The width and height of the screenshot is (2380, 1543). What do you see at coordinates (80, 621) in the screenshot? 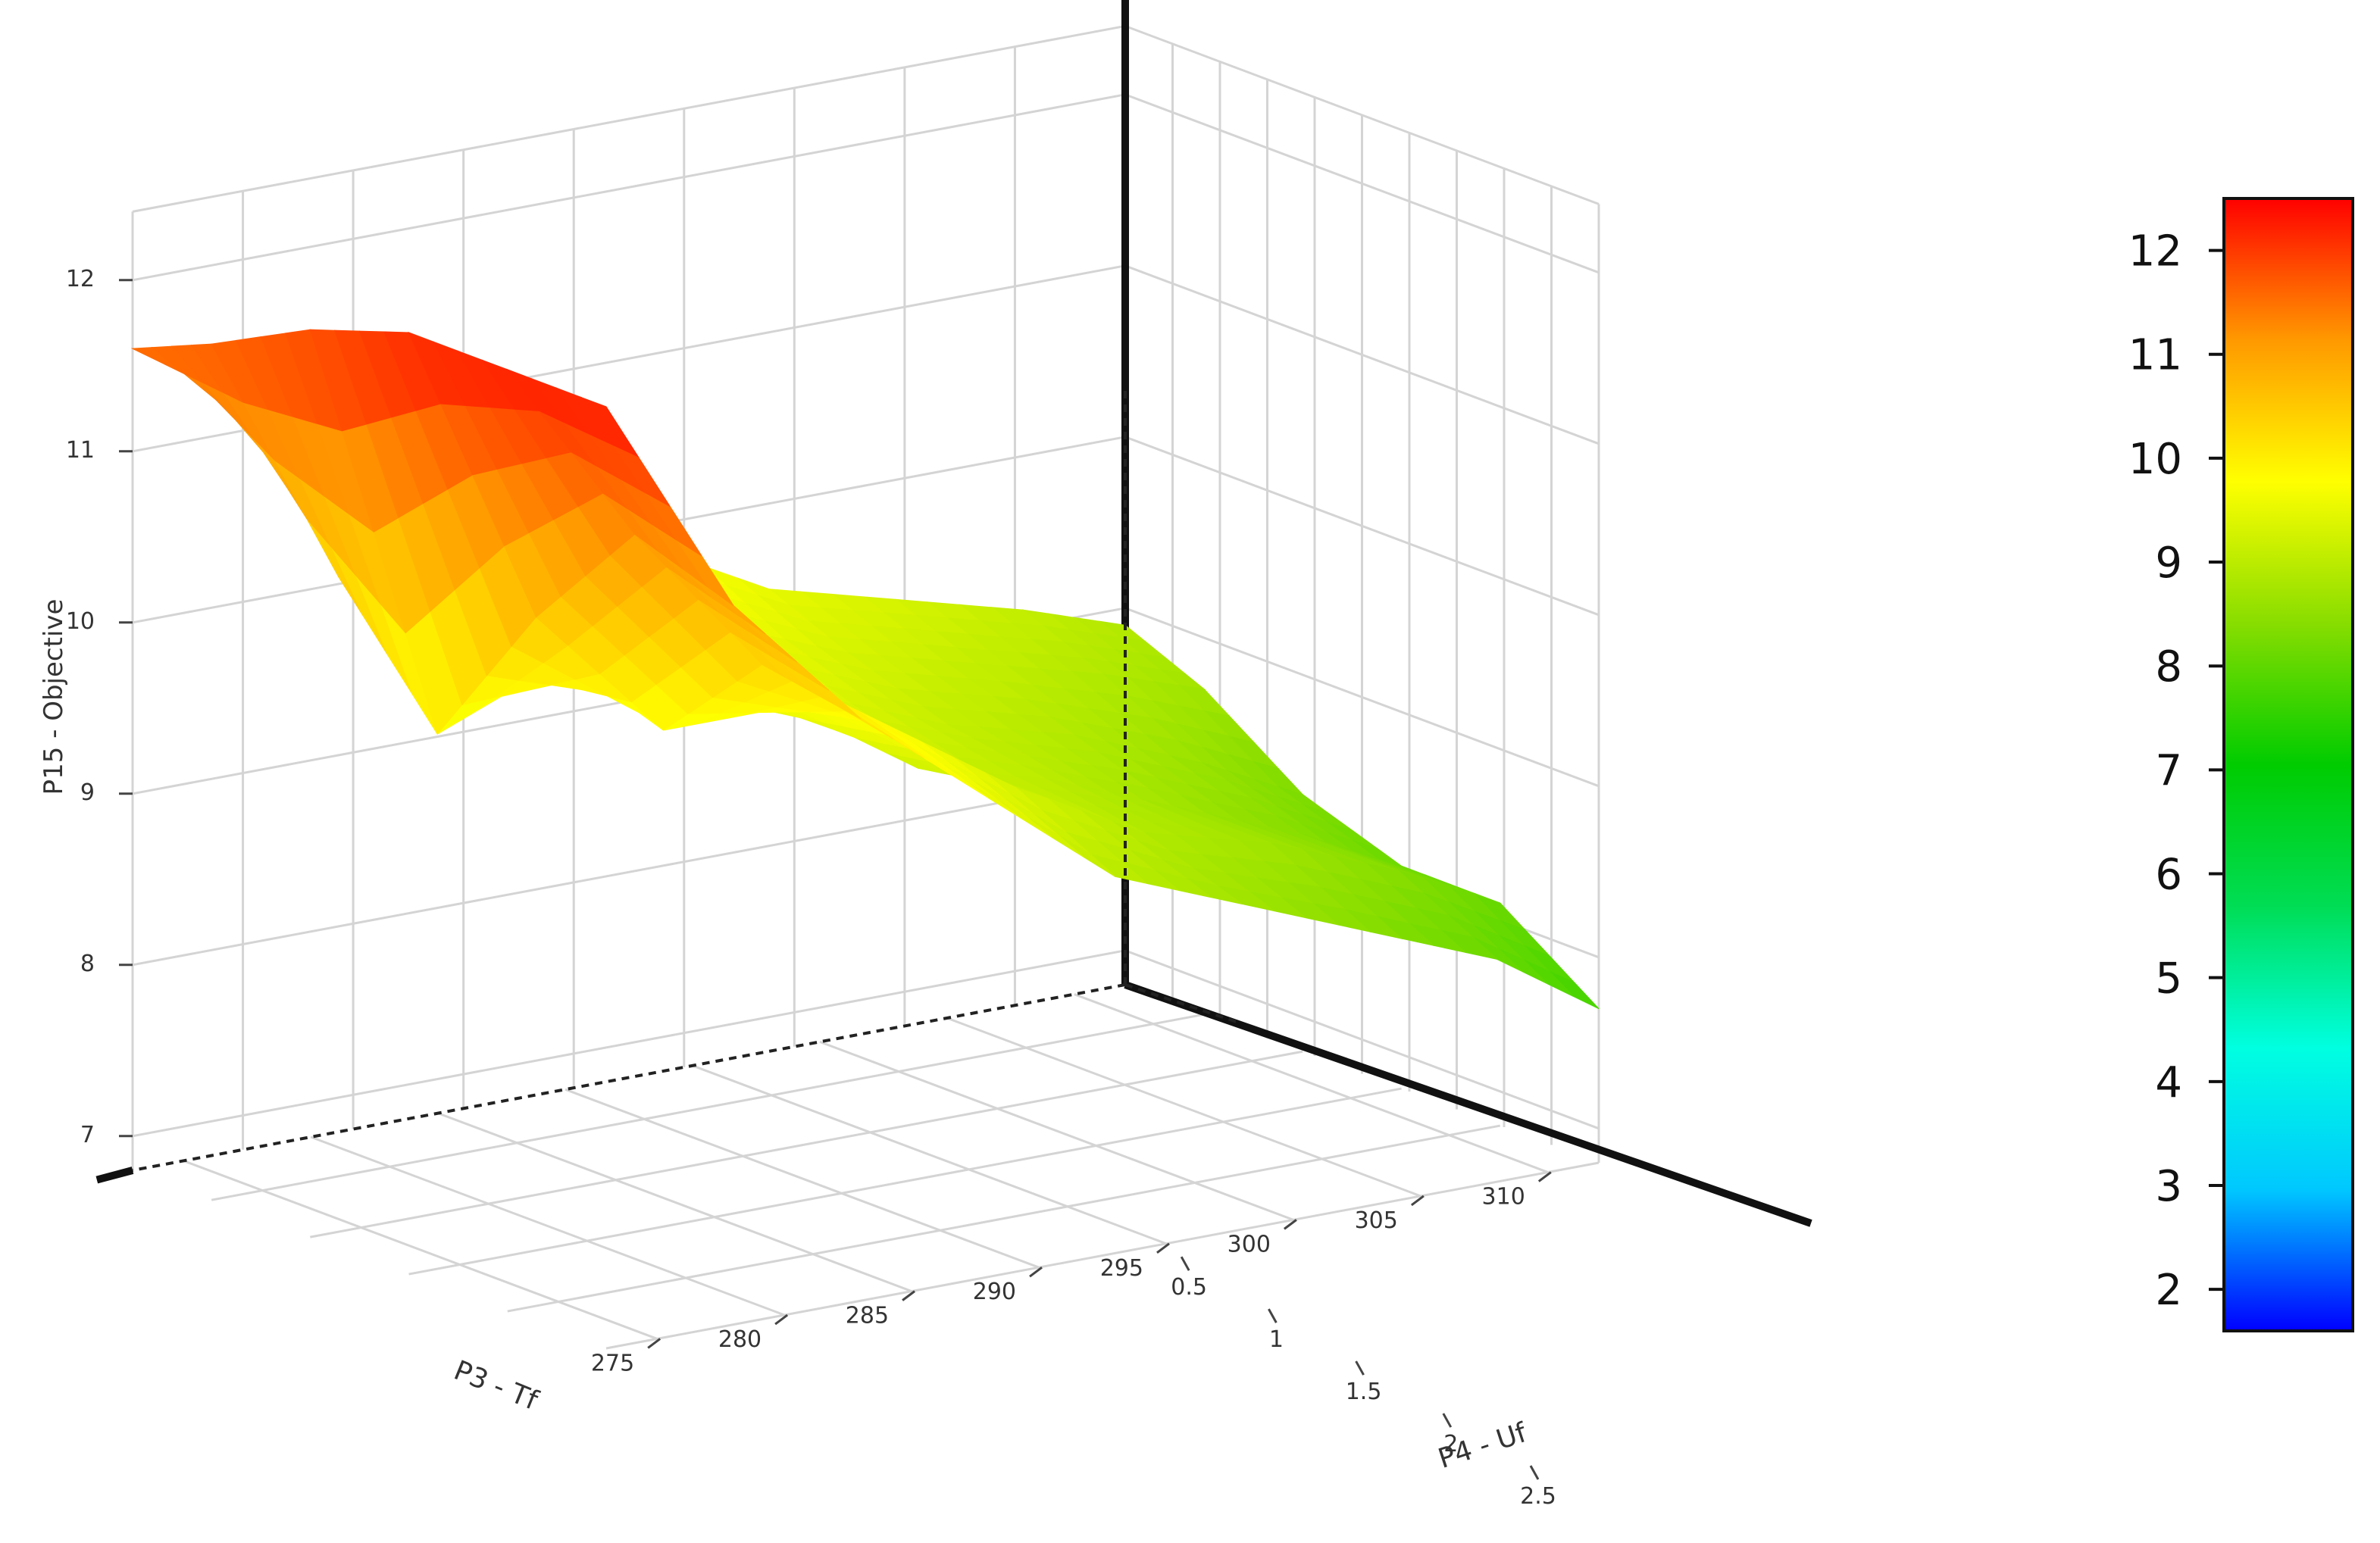
I see `z-tick-label: 10` at bounding box center [80, 621].